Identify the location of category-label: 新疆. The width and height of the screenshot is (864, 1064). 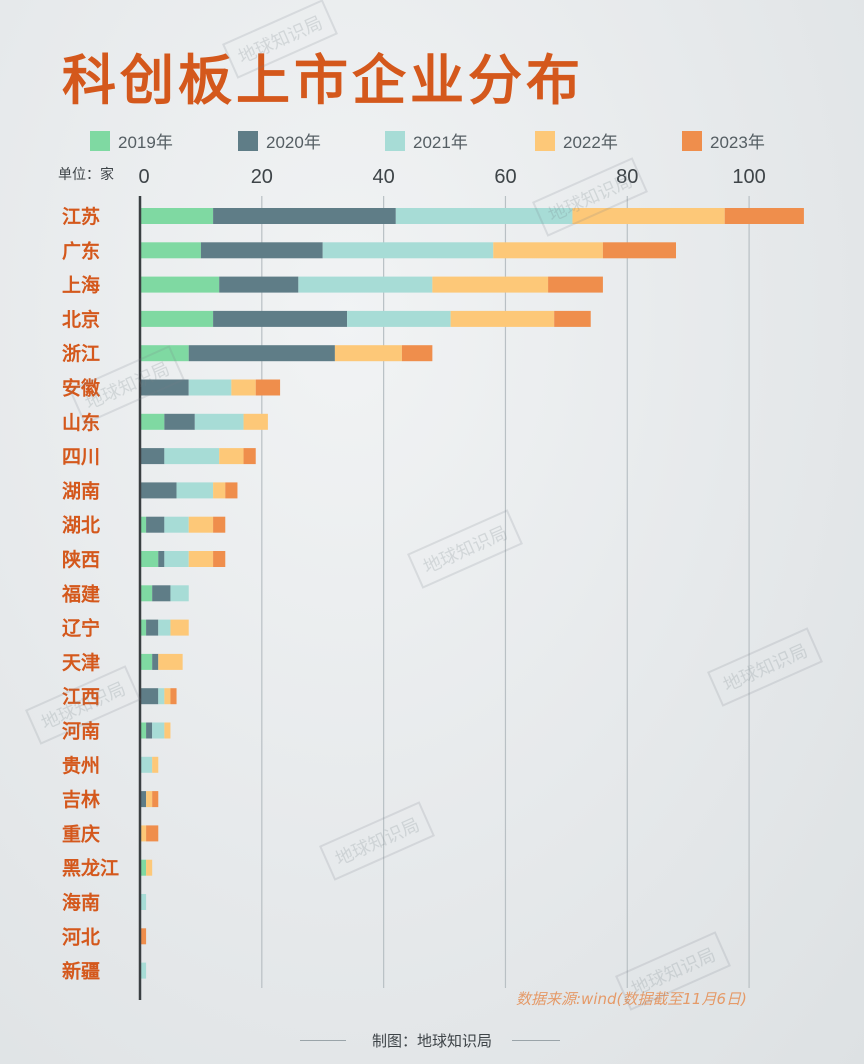
(81, 971).